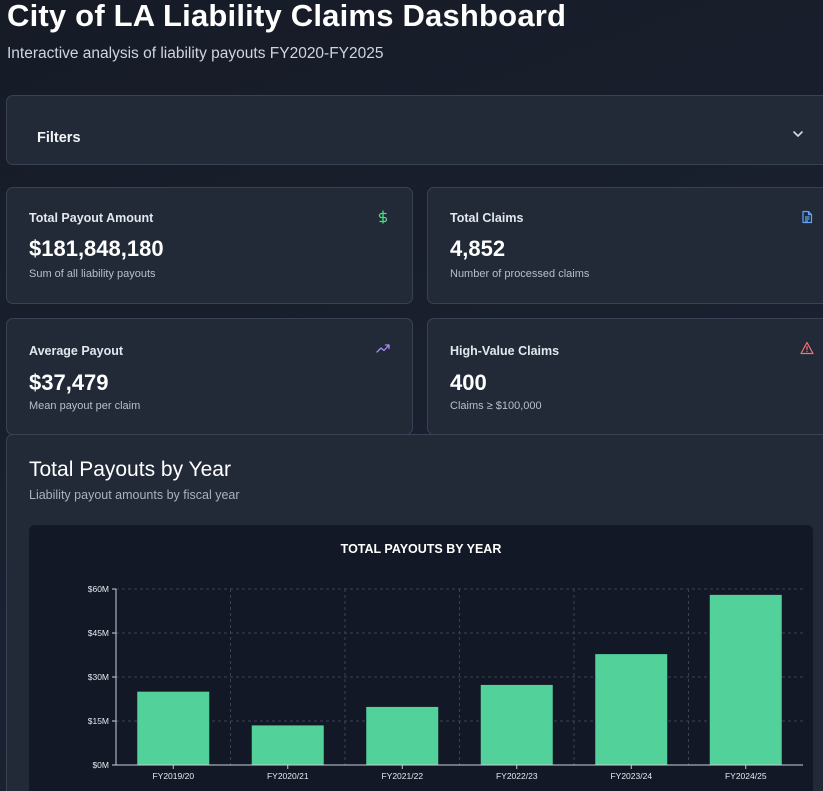  What do you see at coordinates (287, 16) in the screenshot?
I see `page-title: City of LA Liability Claims Dashboard` at bounding box center [287, 16].